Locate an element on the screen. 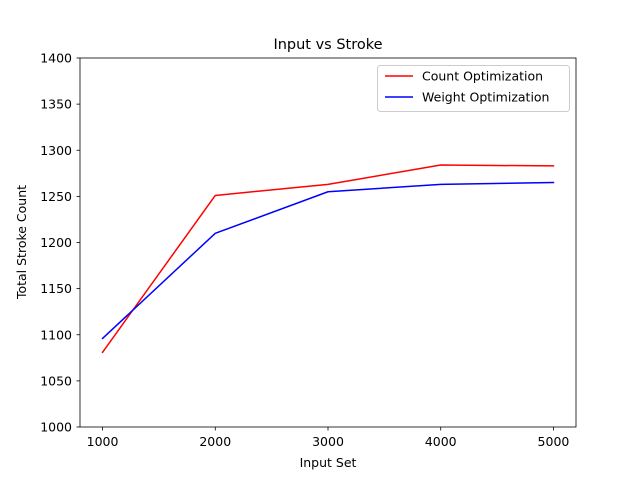  legend-label-weight-optimization: Weight Optimization is located at coordinates (485, 97).